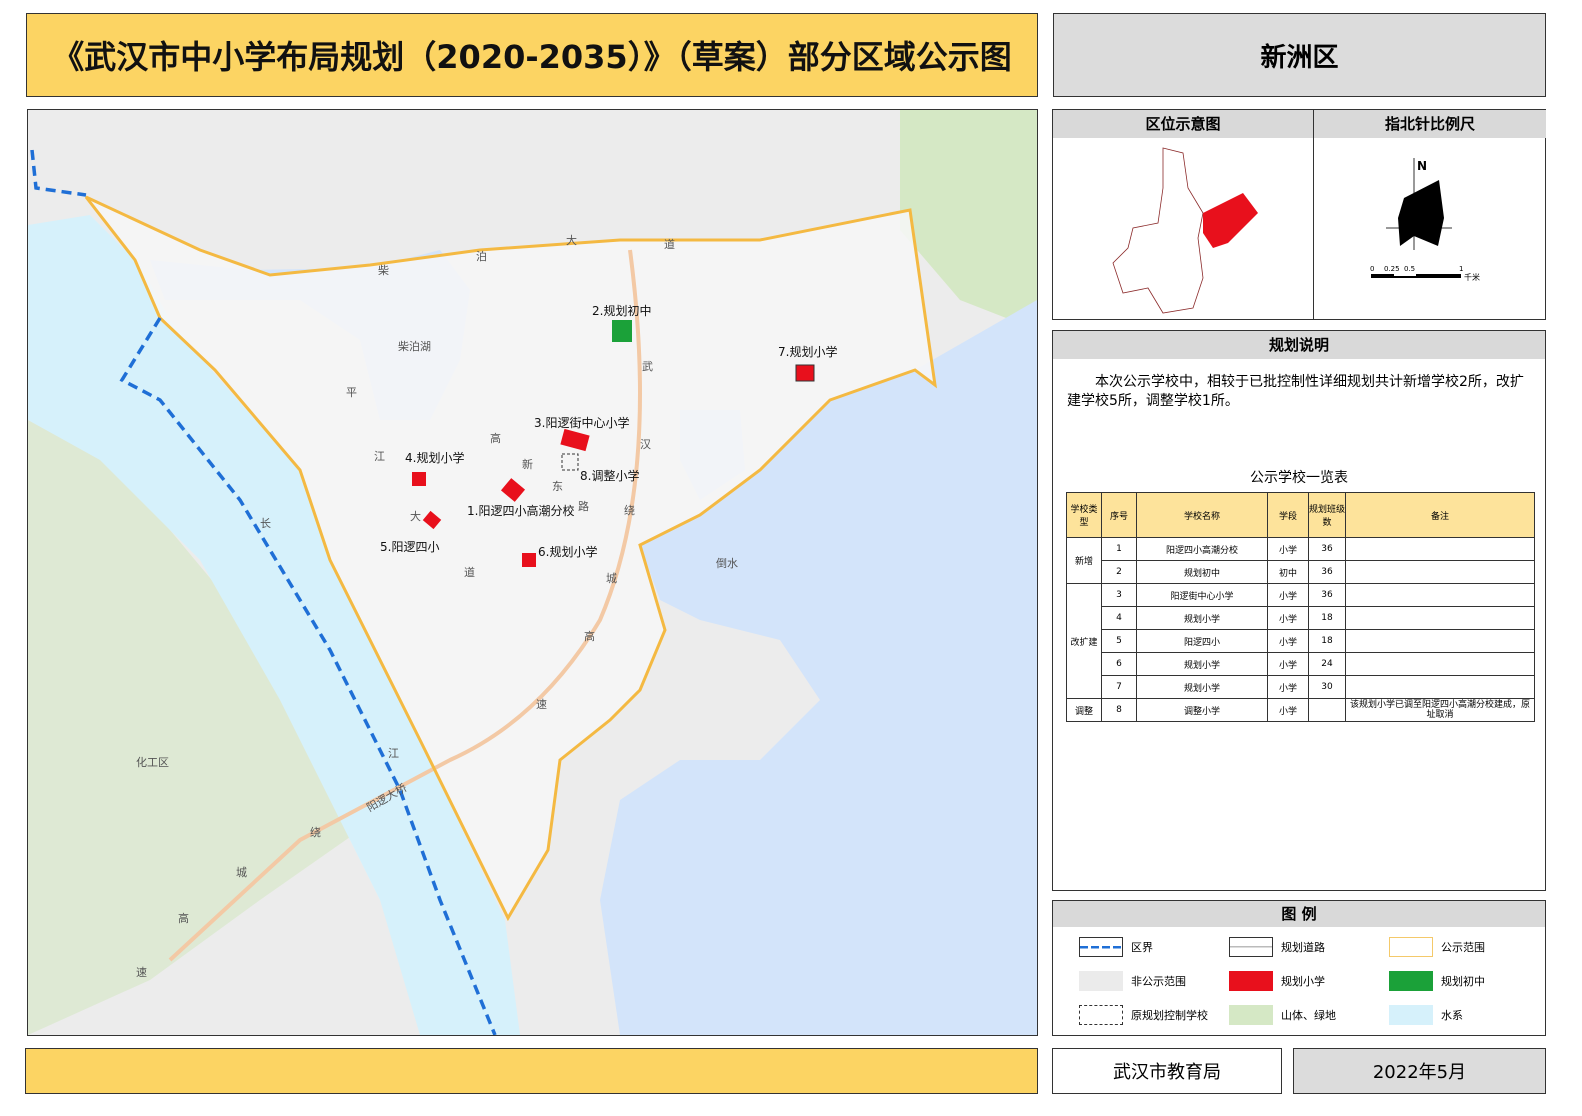 This screenshot has height=1116, width=1582. Describe the element at coordinates (609, 475) in the screenshot. I see `school-label: 8.调整小学` at that location.